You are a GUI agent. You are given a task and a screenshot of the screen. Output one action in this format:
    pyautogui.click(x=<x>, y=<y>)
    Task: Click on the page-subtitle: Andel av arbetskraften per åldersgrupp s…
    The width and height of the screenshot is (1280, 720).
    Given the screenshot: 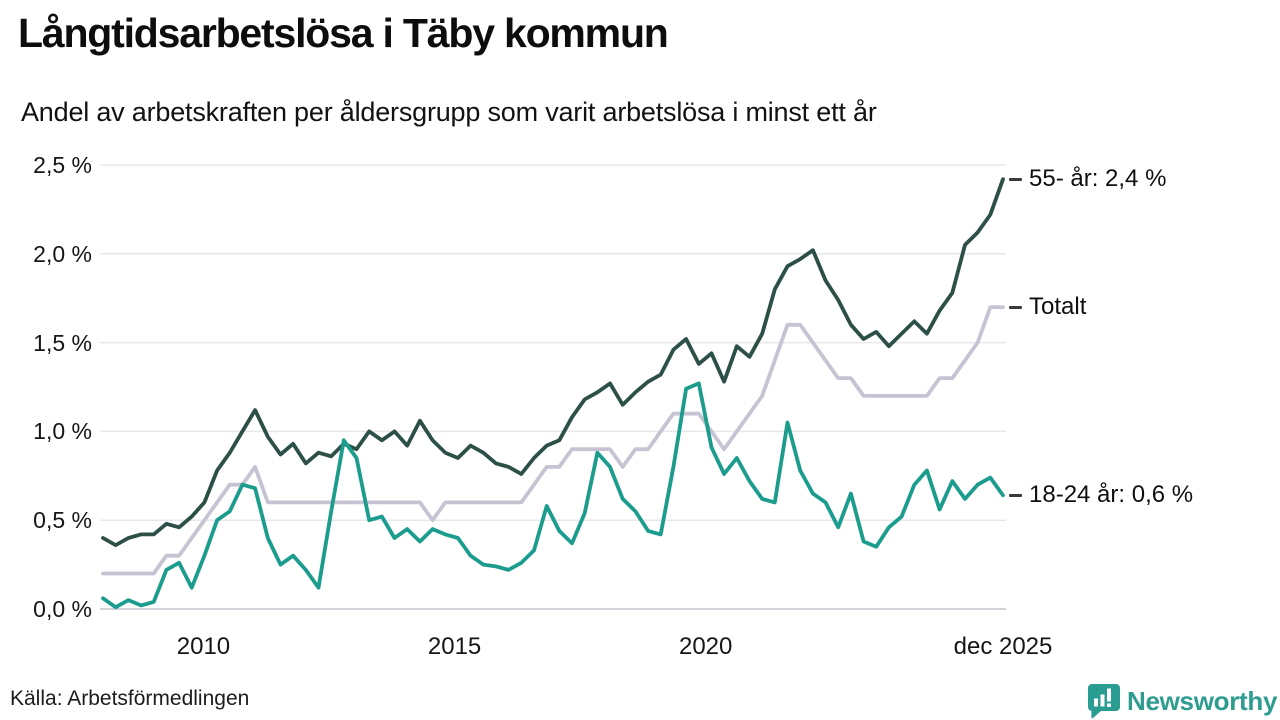 What is the action you would take?
    pyautogui.click(x=449, y=112)
    